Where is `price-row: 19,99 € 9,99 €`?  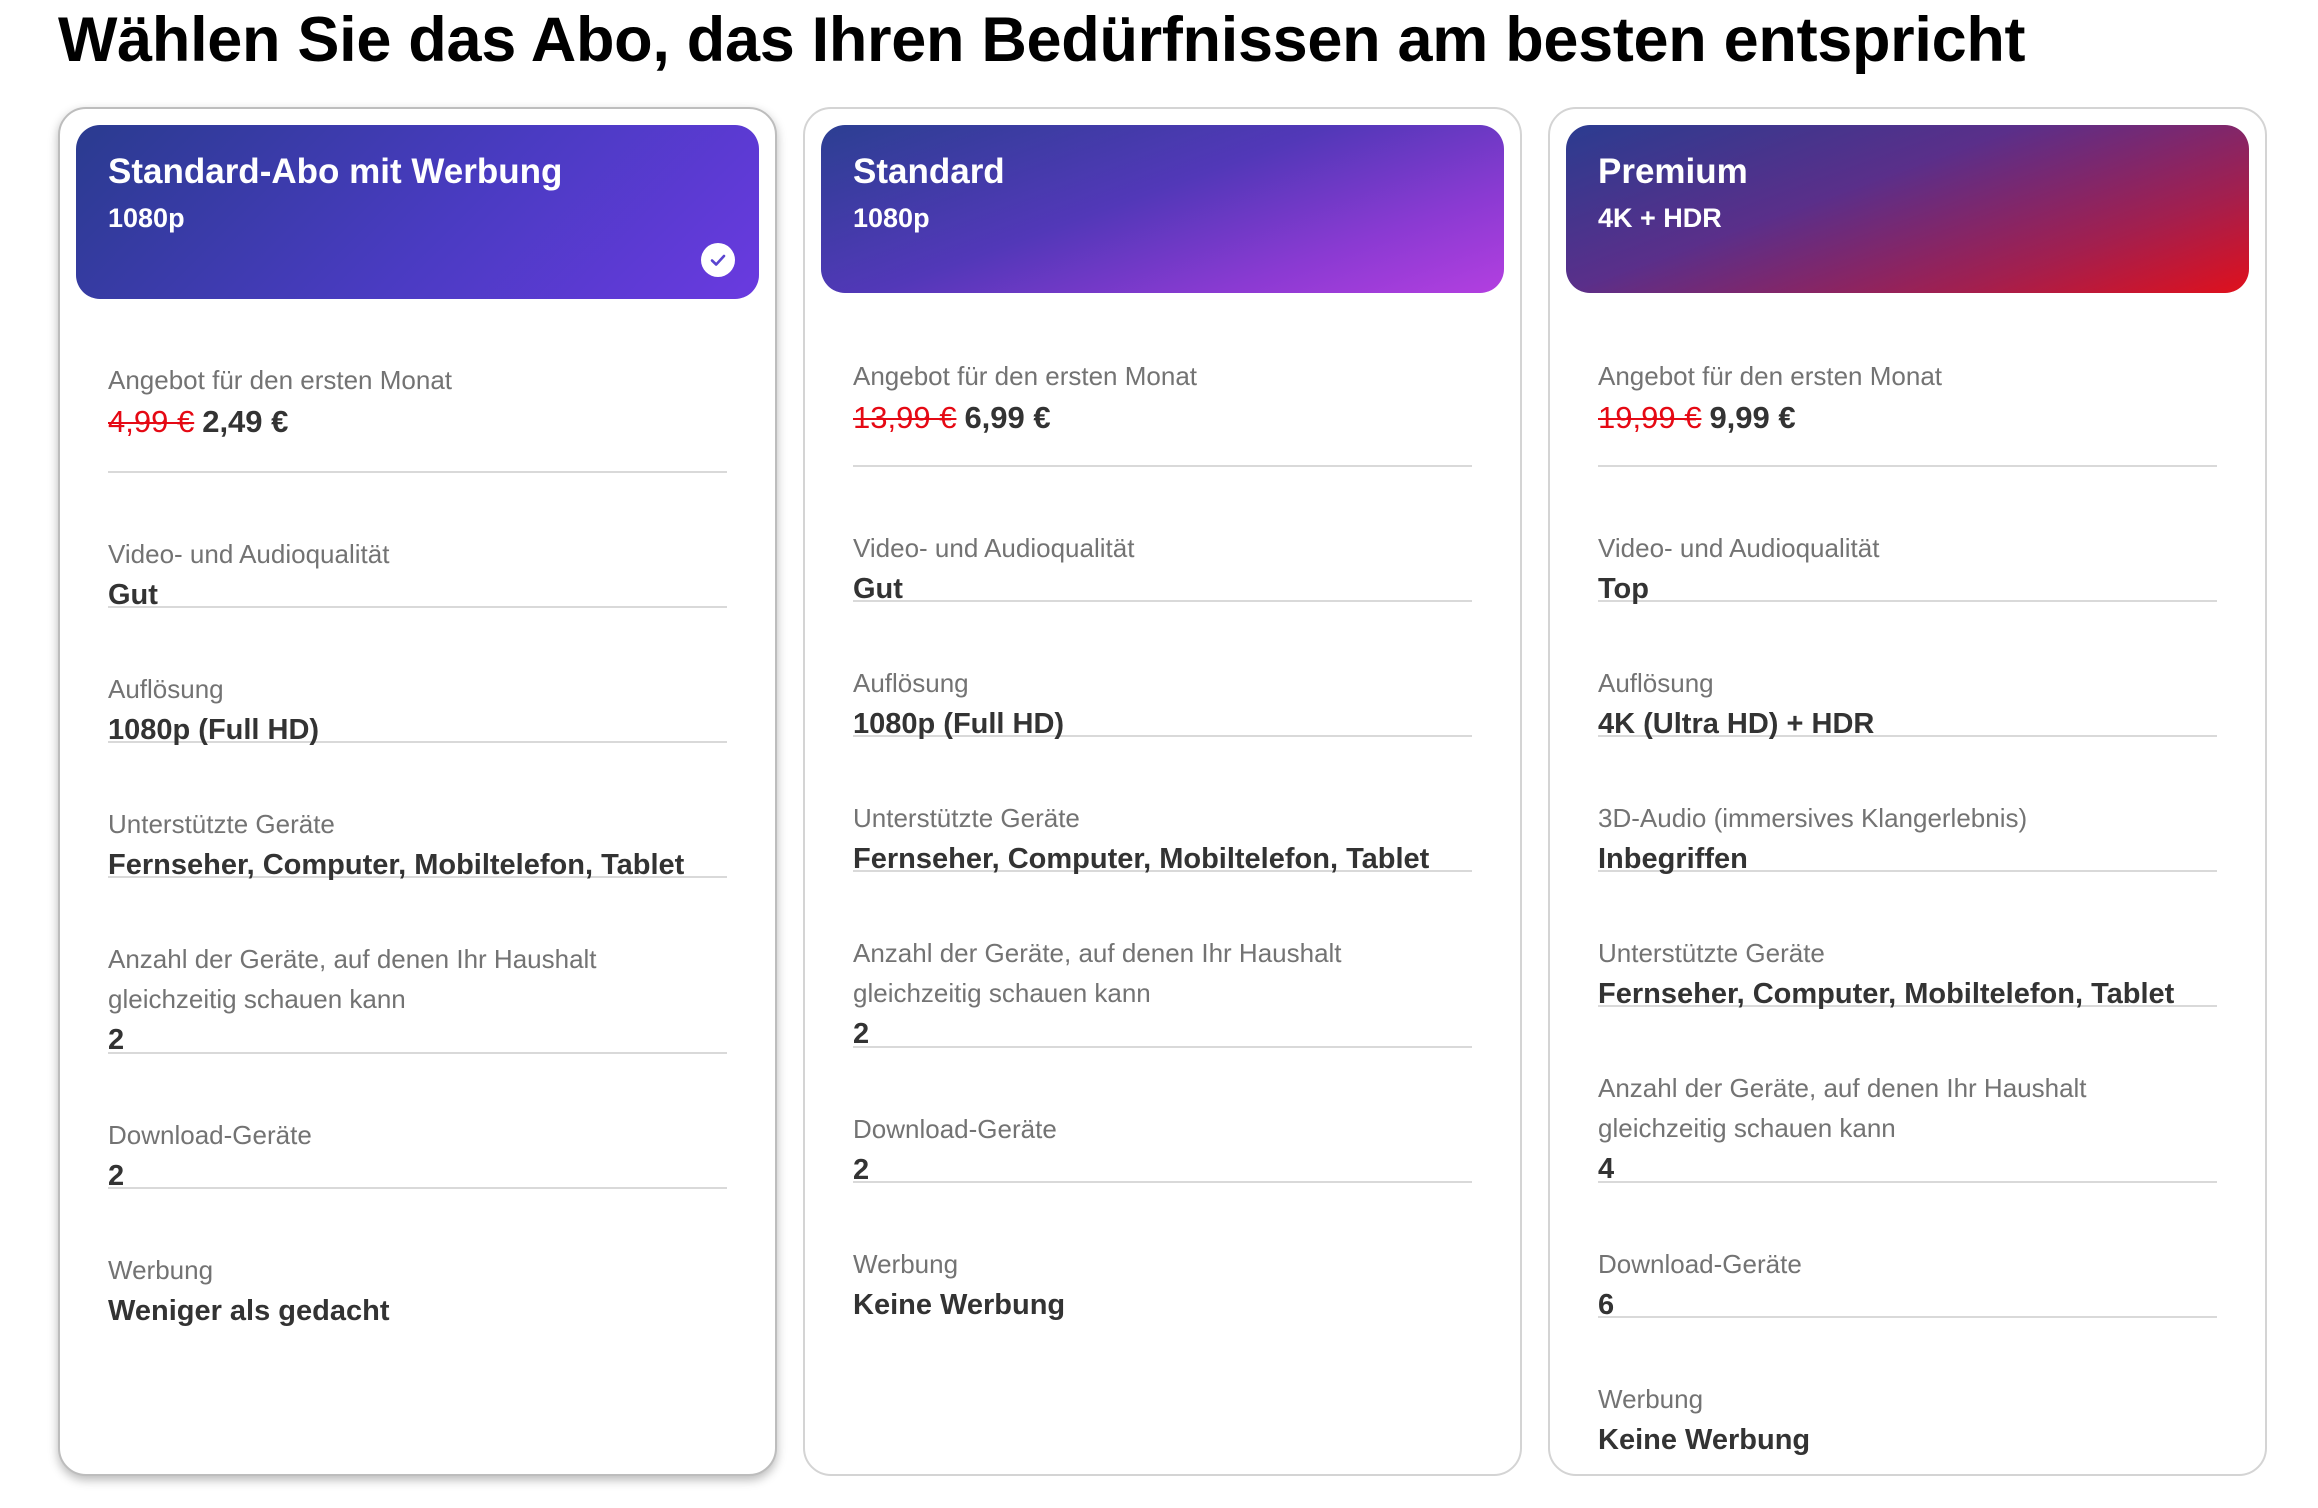
price-row: 19,99 € 9,99 € is located at coordinates (1907, 418).